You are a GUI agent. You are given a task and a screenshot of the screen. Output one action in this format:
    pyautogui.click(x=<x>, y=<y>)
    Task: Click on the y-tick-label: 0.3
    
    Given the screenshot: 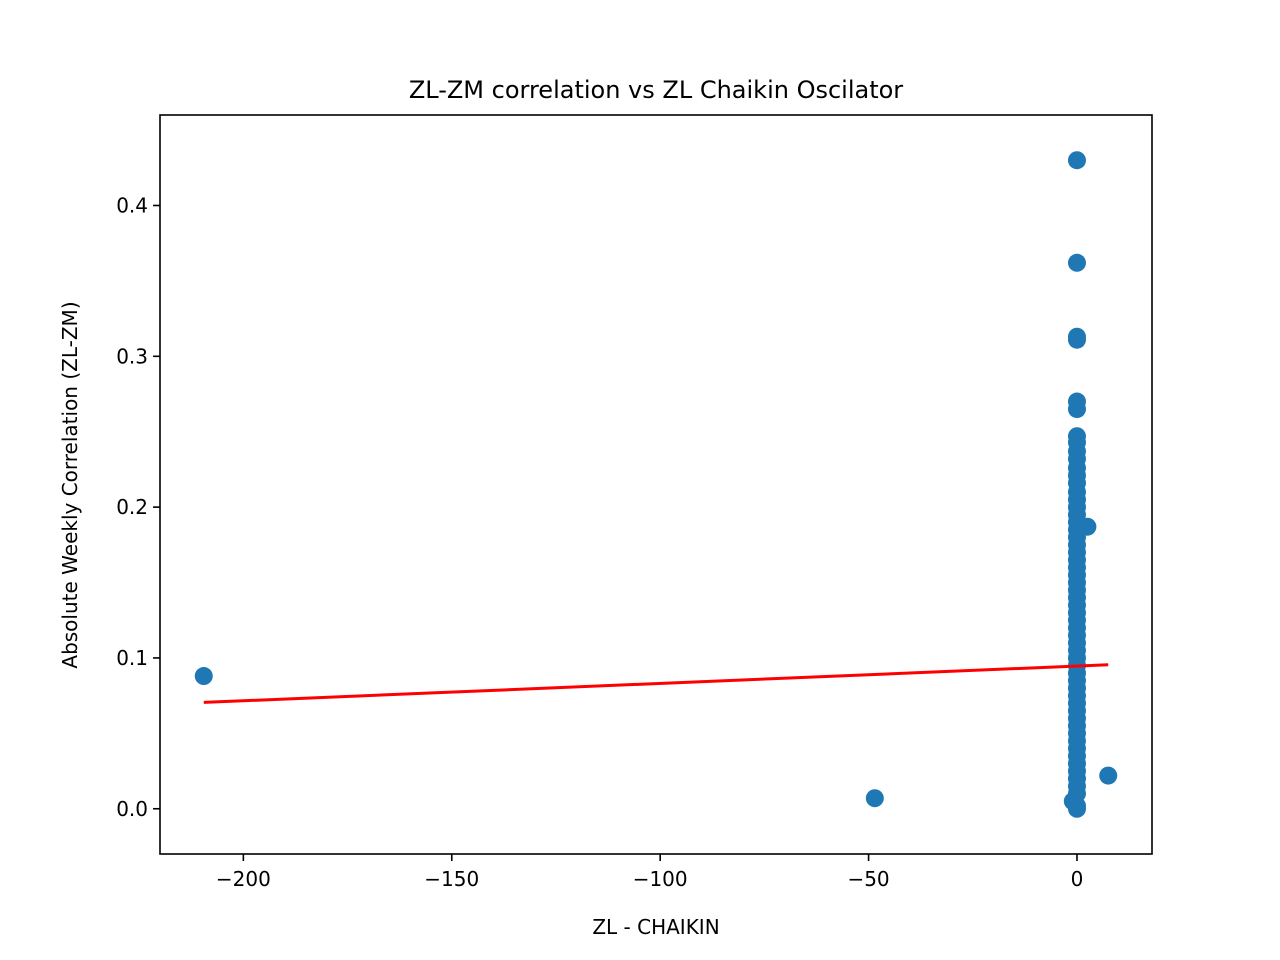 What is the action you would take?
    pyautogui.click(x=132, y=356)
    